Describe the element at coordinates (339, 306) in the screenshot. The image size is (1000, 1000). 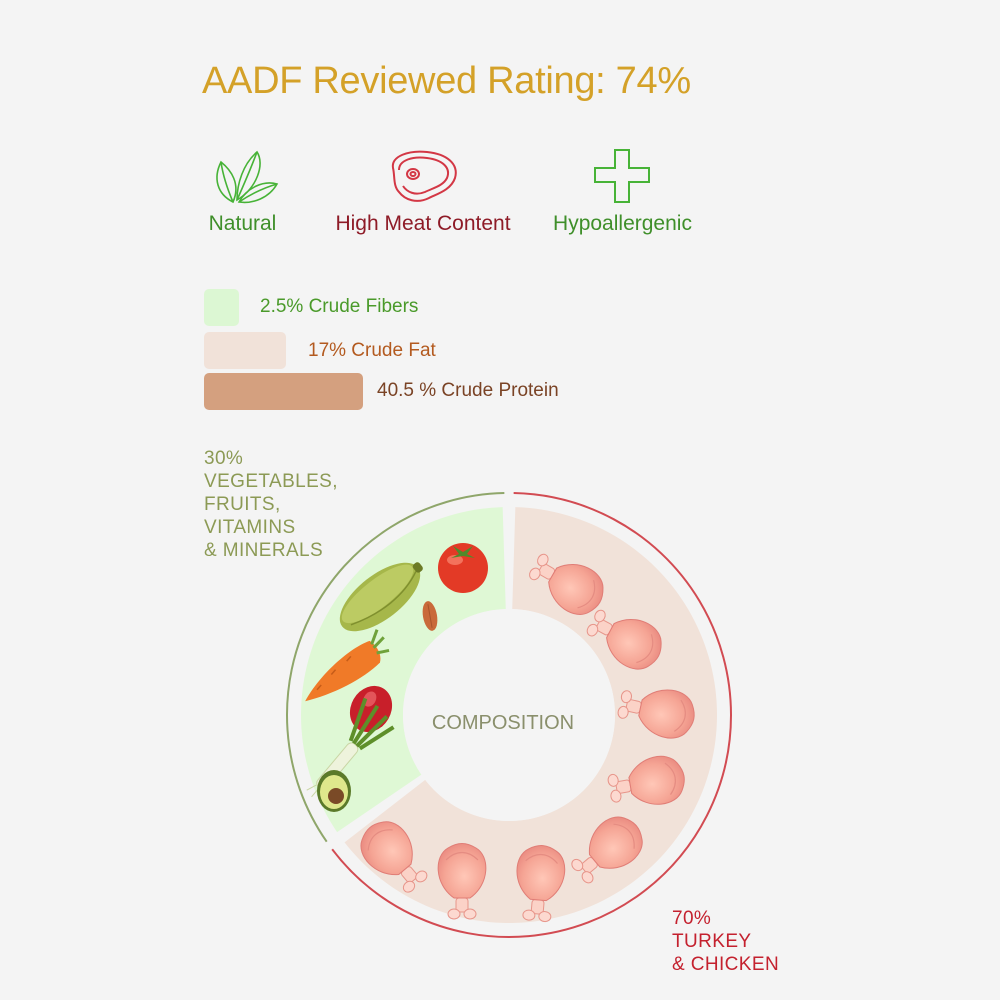
I see `nutrient-label-fibers: 2.5% Crude Fibers` at that location.